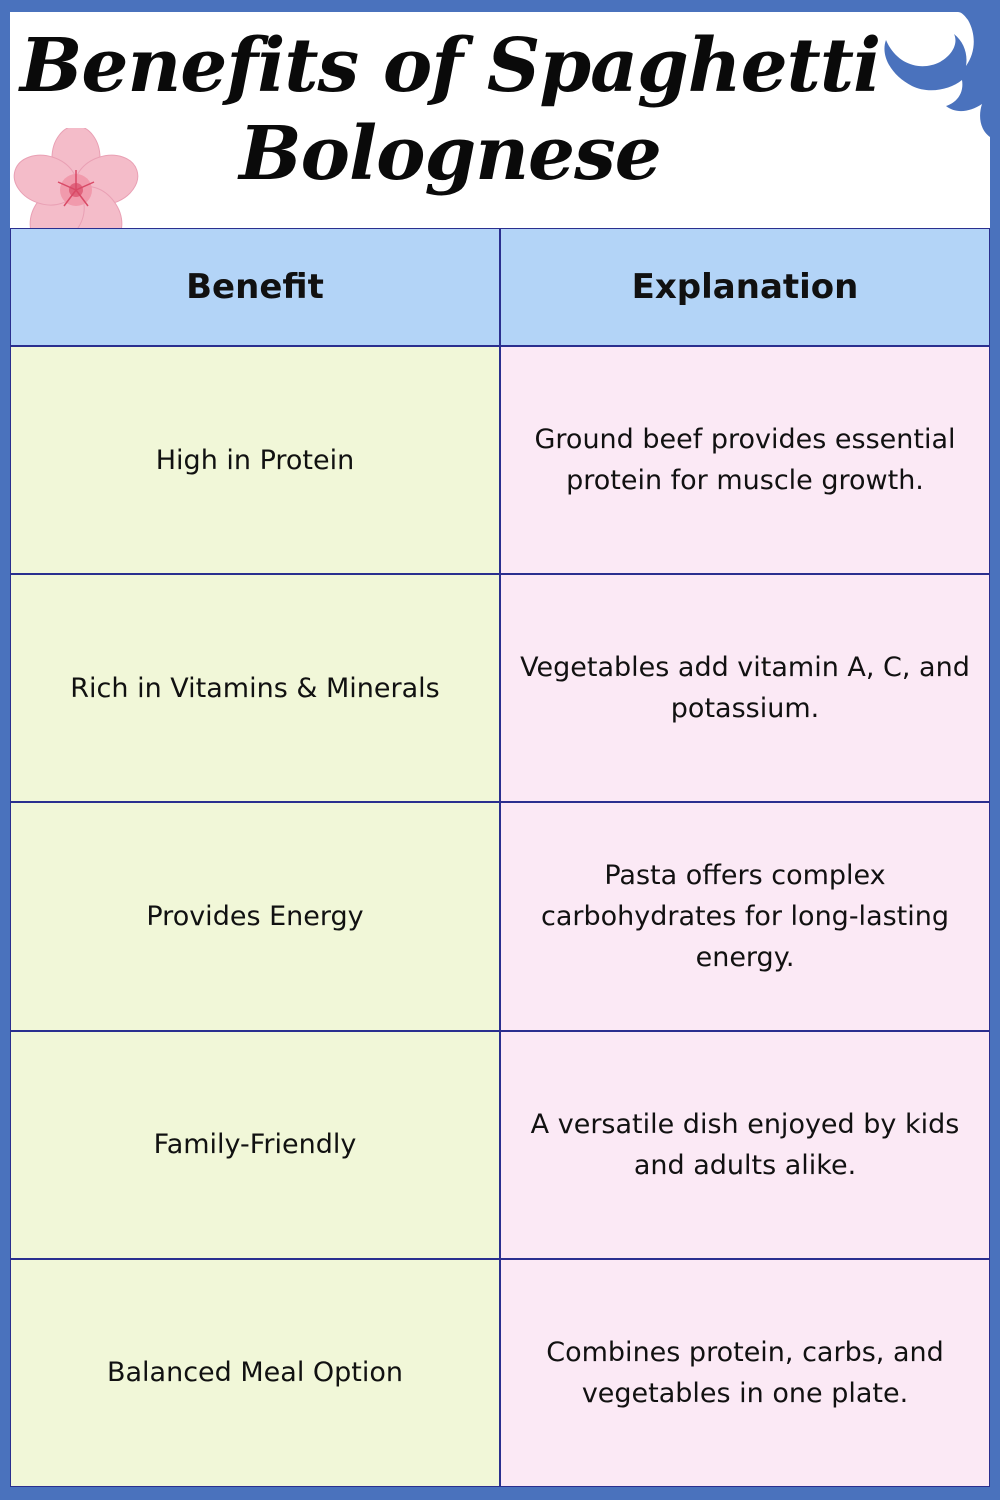 The height and width of the screenshot is (1500, 1000). What do you see at coordinates (450, 110) in the screenshot?
I see `page-title: Benefits of Spaghetti Bolognese` at bounding box center [450, 110].